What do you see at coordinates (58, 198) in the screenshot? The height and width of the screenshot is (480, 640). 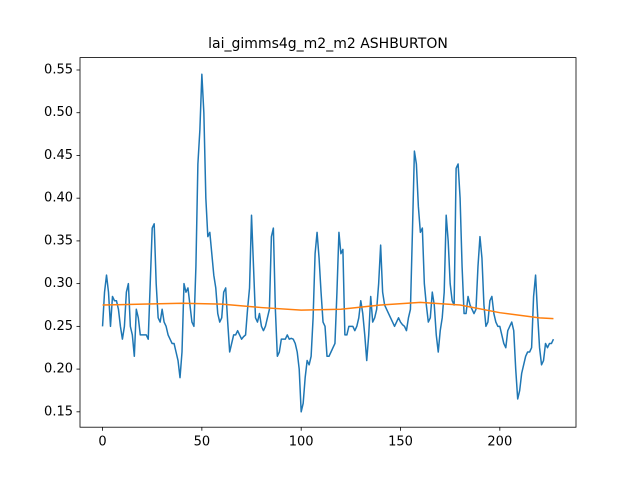 I see `y-tick-label: 0.40` at bounding box center [58, 198].